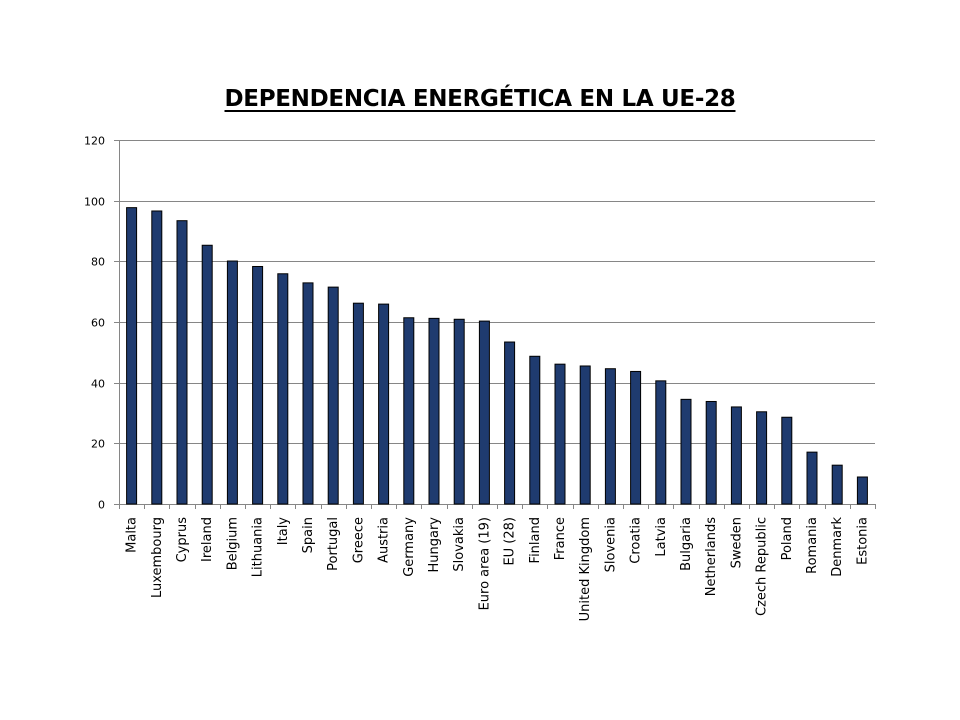 This screenshot has height=720, width=960. What do you see at coordinates (787, 538) in the screenshot?
I see `x-category-label: Poland` at bounding box center [787, 538].